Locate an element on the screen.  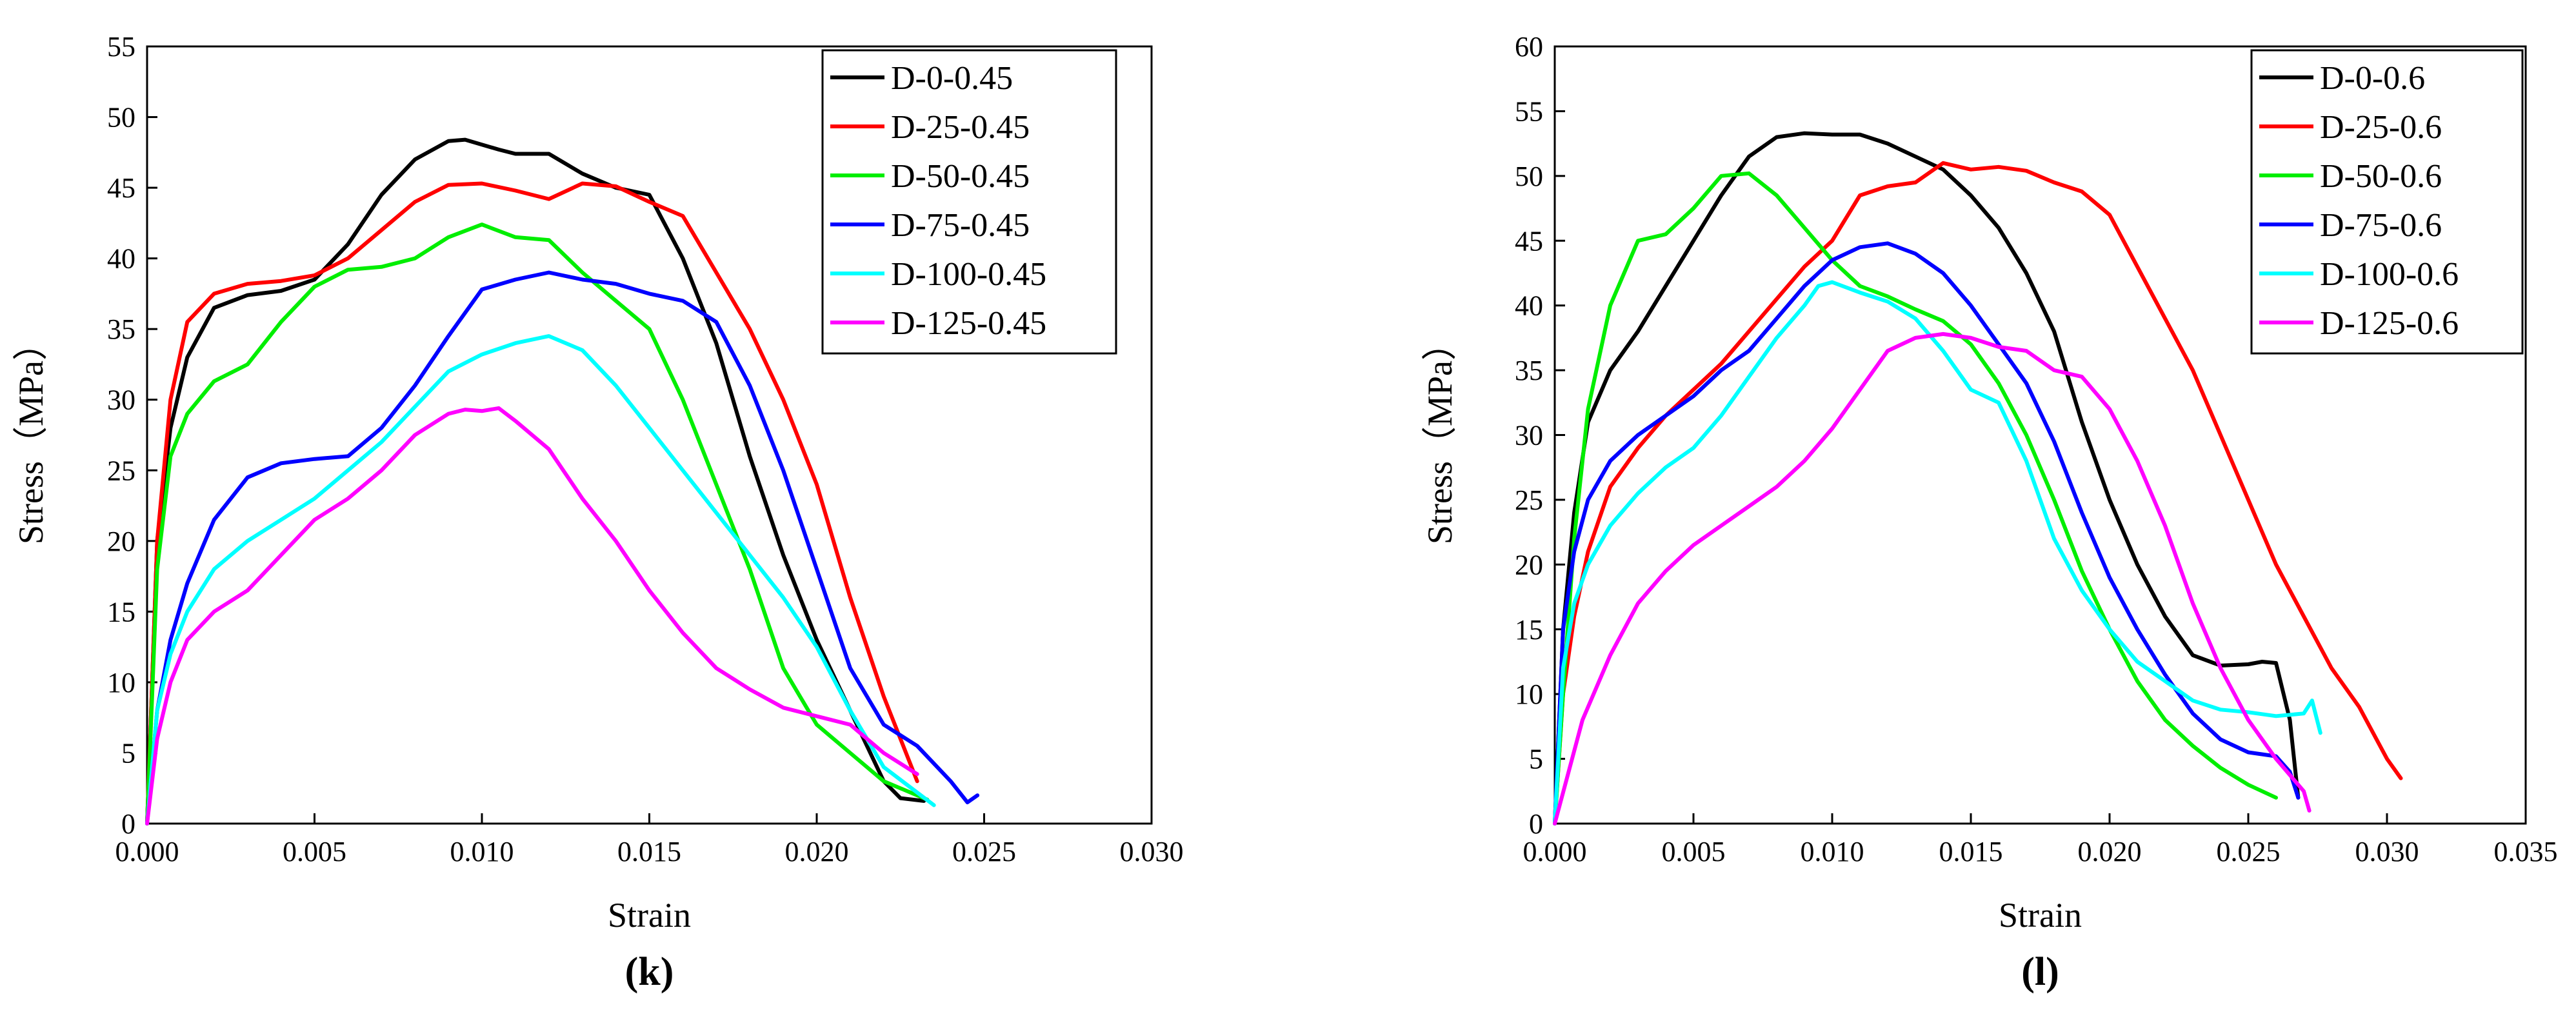
legend-label: D-25-0.6 is located at coordinates (2381, 128).